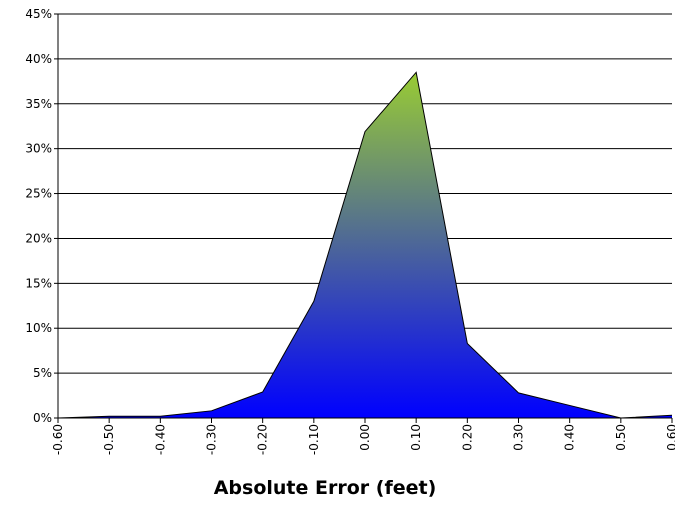 The width and height of the screenshot is (675, 508). I want to click on x-axis-title: Absolute Error (feet), so click(325, 488).